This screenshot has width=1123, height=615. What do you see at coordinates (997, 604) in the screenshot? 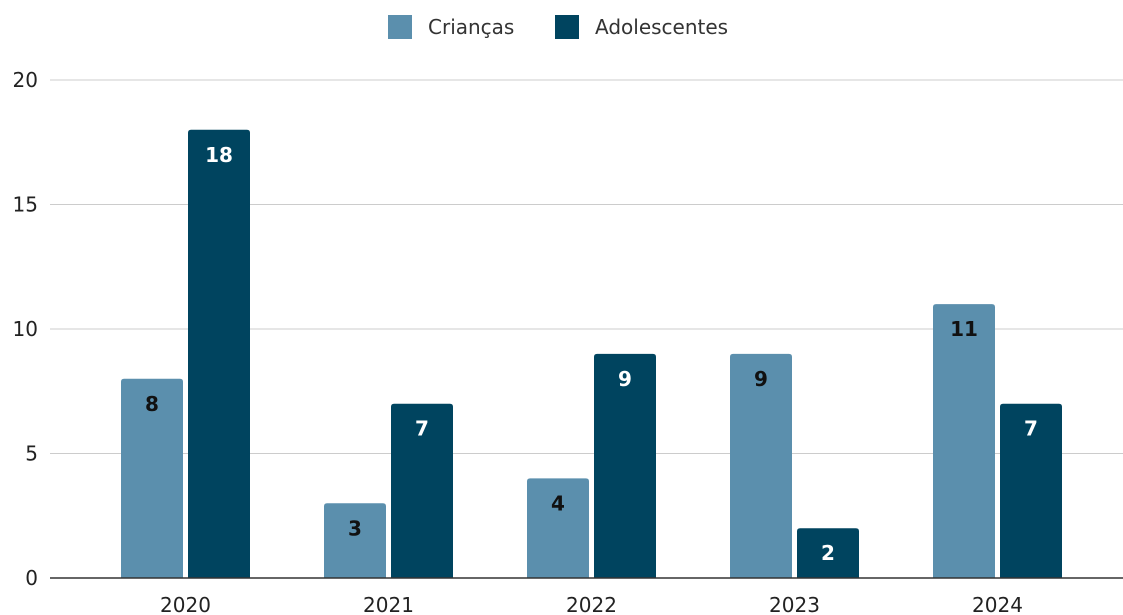
I see `x-tick-label-2024: 2024` at bounding box center [997, 604].